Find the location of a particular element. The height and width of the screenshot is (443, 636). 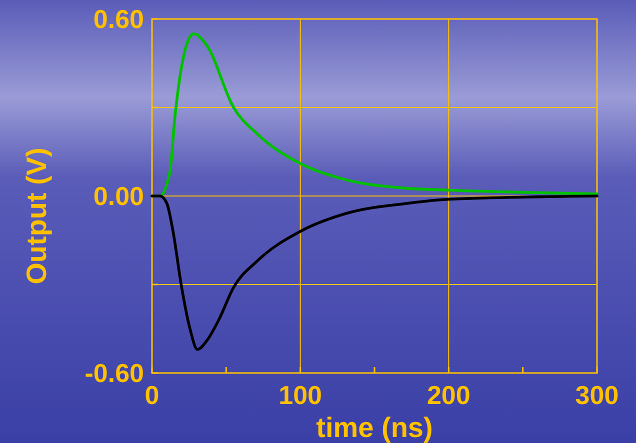

y-axis-title: Output (V) is located at coordinates (36, 216).